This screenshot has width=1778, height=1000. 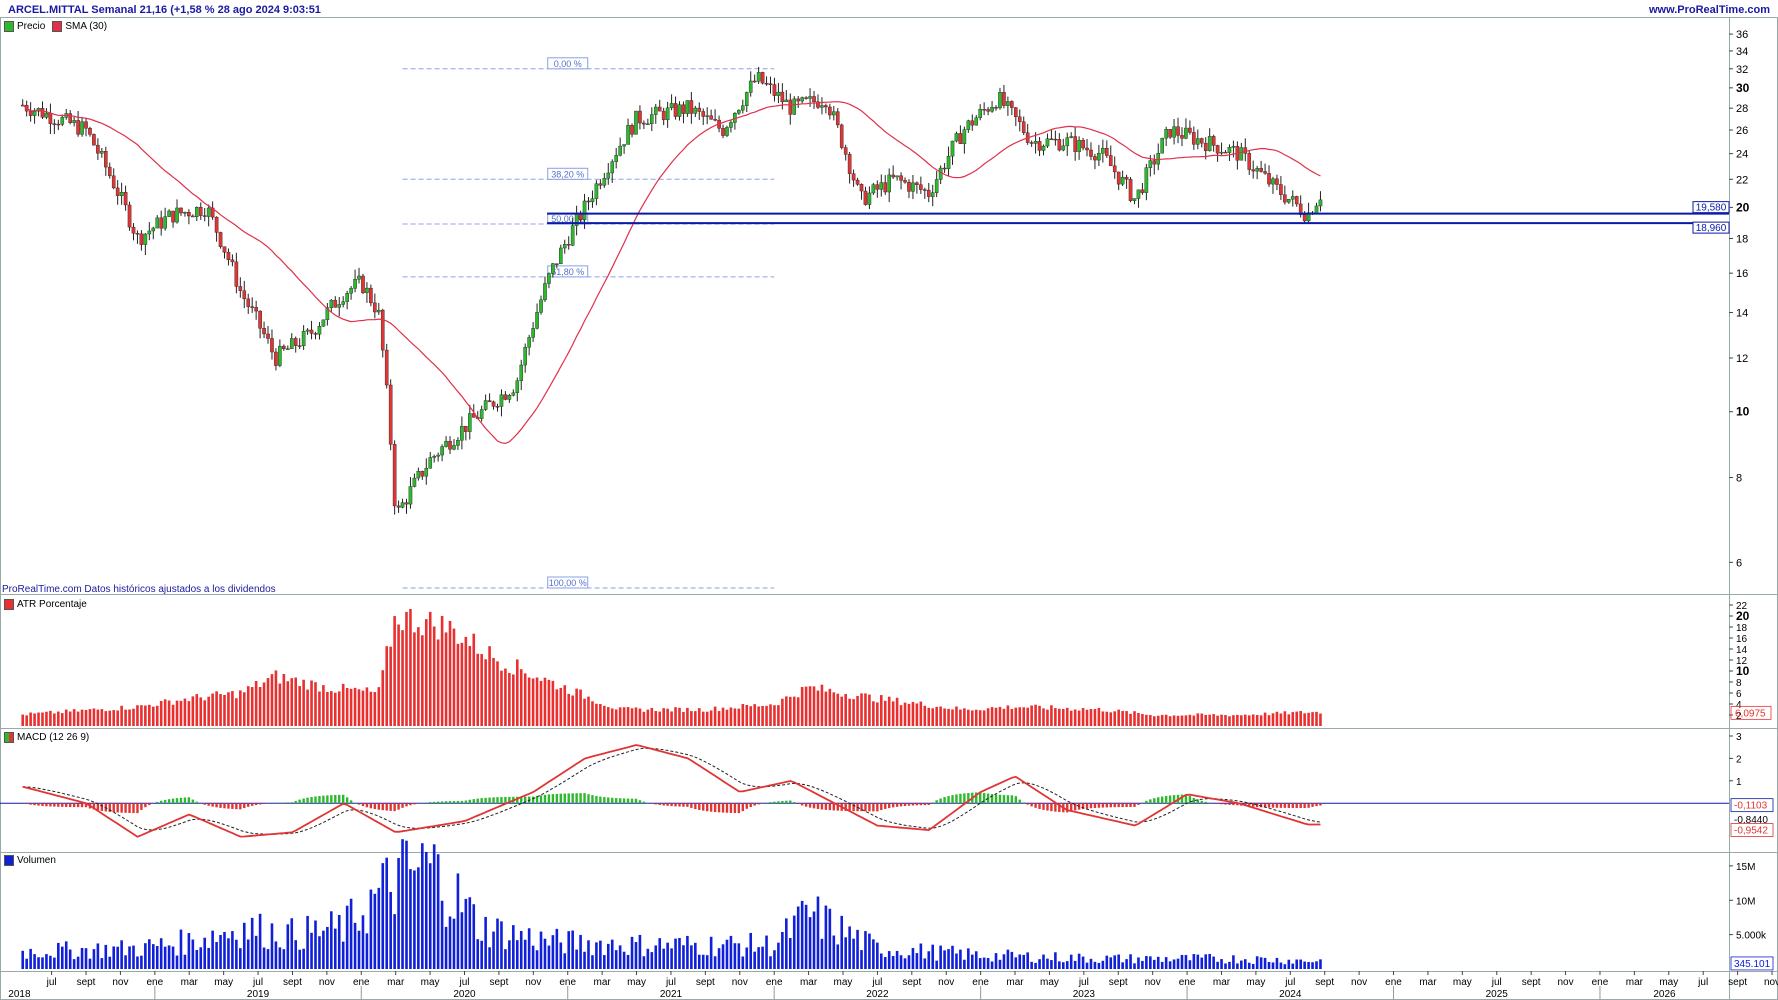 What do you see at coordinates (671, 994) in the screenshot?
I see `x-year-label: 2021` at bounding box center [671, 994].